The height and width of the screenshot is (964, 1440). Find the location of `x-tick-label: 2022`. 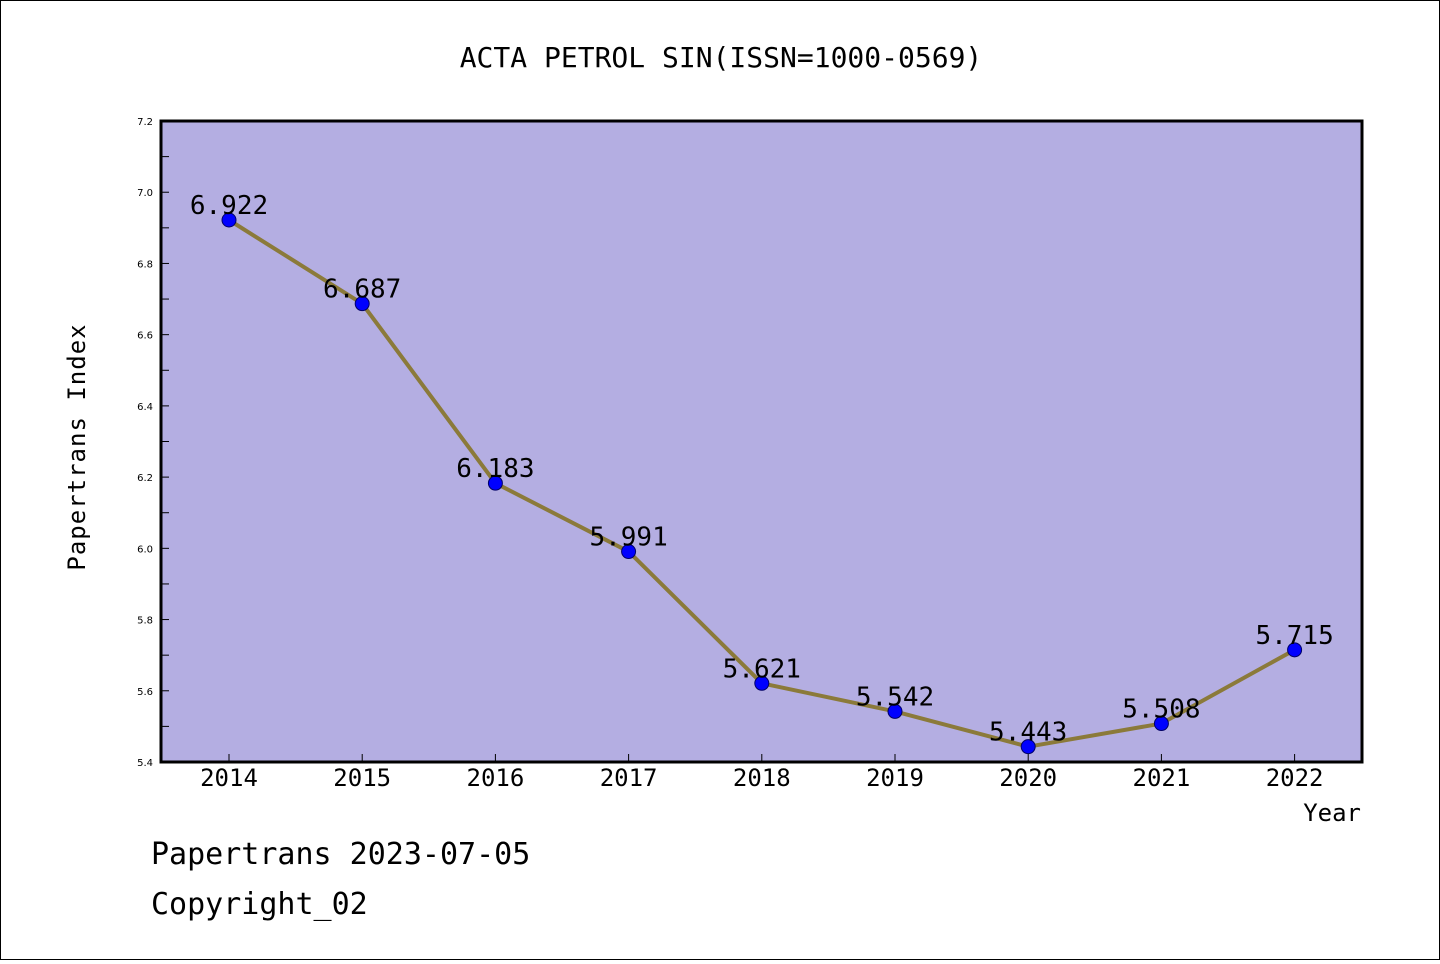

x-tick-label: 2022 is located at coordinates (1295, 778).